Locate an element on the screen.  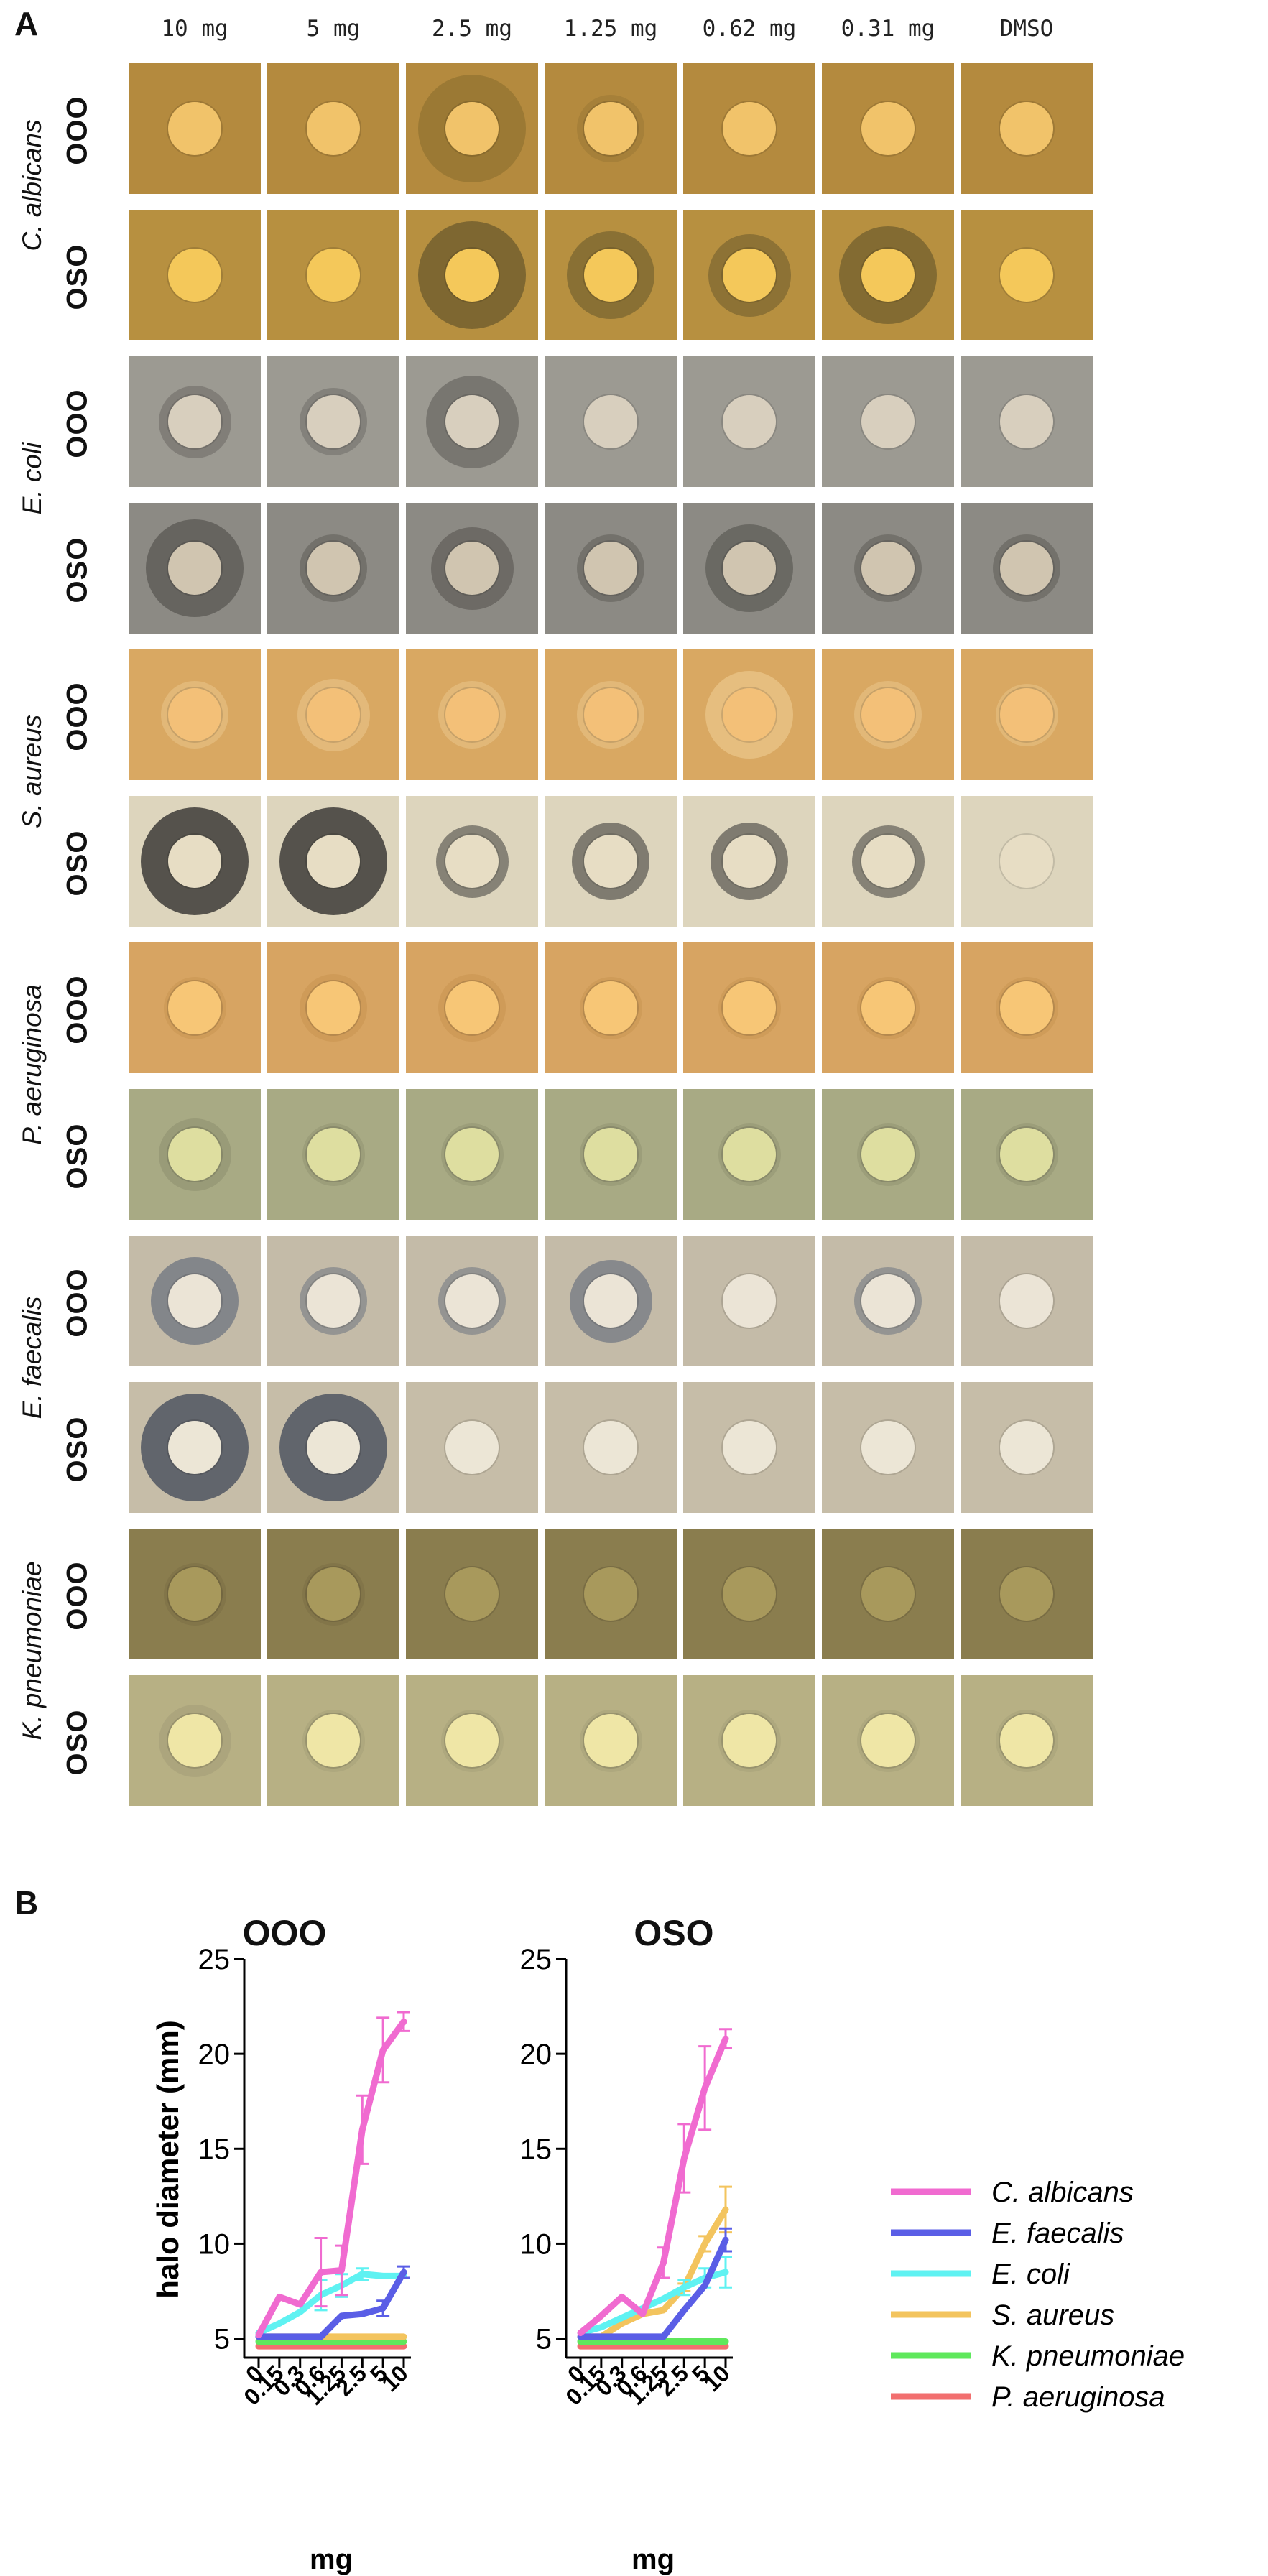
concentration-label: DMSO is located at coordinates (1026, 29).